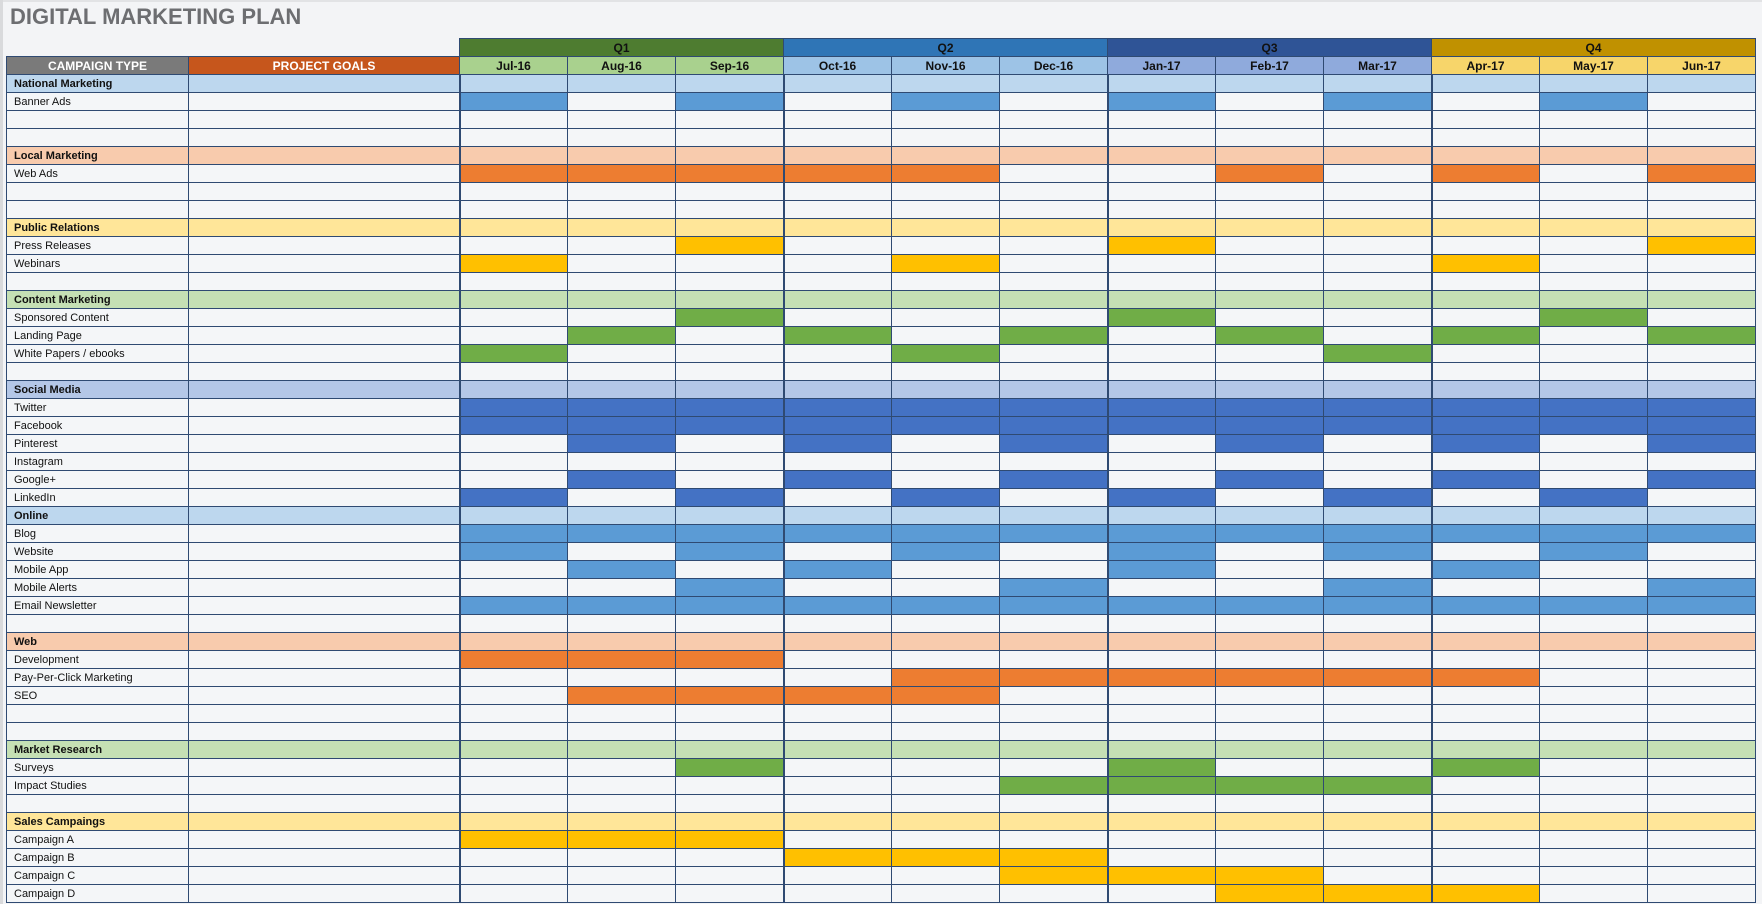 This screenshot has height=904, width=1762. What do you see at coordinates (97, 605) in the screenshot?
I see `campaign-label-cell: Email Newsletter` at bounding box center [97, 605].